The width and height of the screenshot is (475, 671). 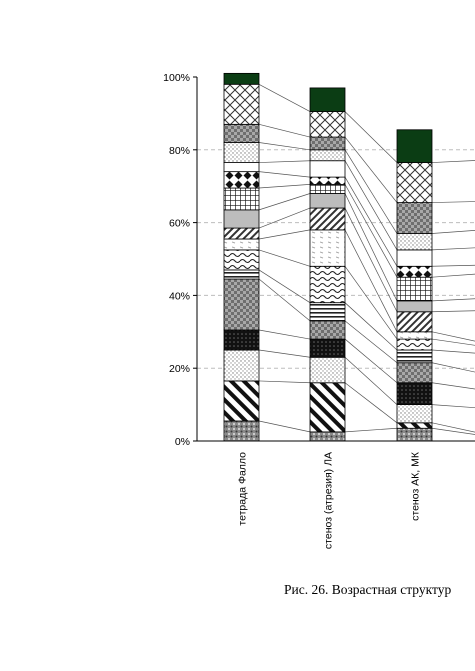 I want to click on y-tick-label: 0%, so click(x=182, y=442).